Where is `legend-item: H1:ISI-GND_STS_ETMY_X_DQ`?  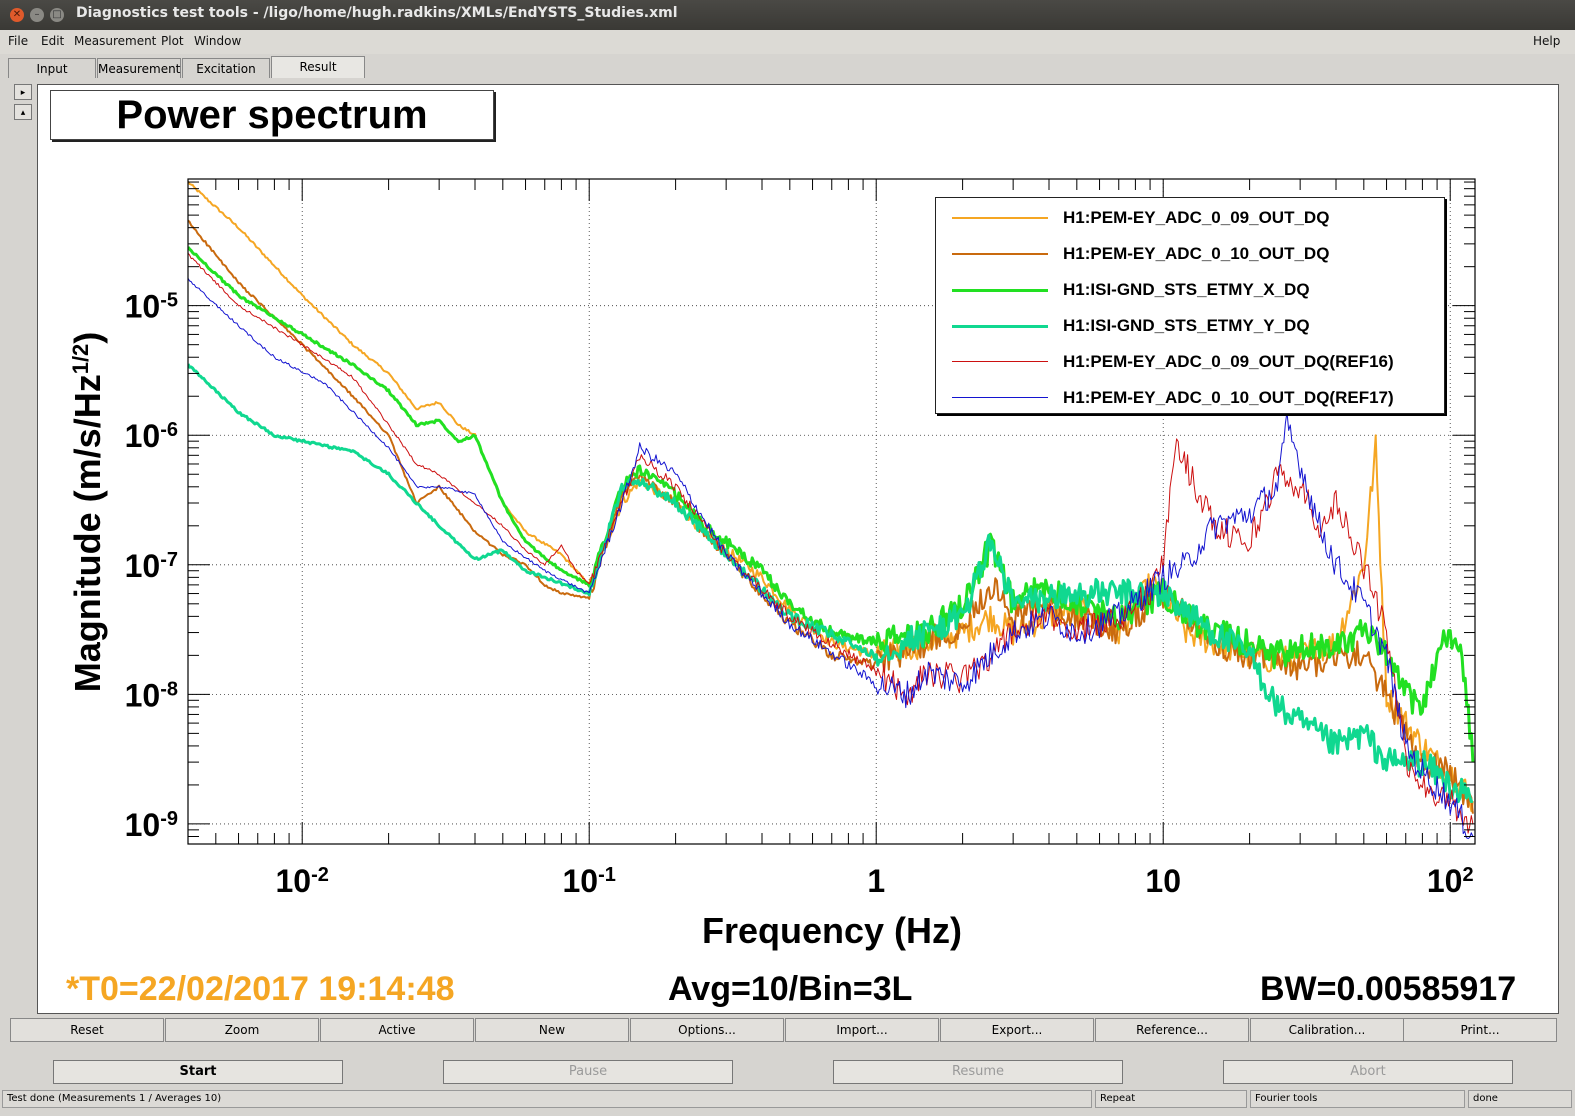
legend-item: H1:ISI-GND_STS_ETMY_X_DQ is located at coordinates (1190, 290).